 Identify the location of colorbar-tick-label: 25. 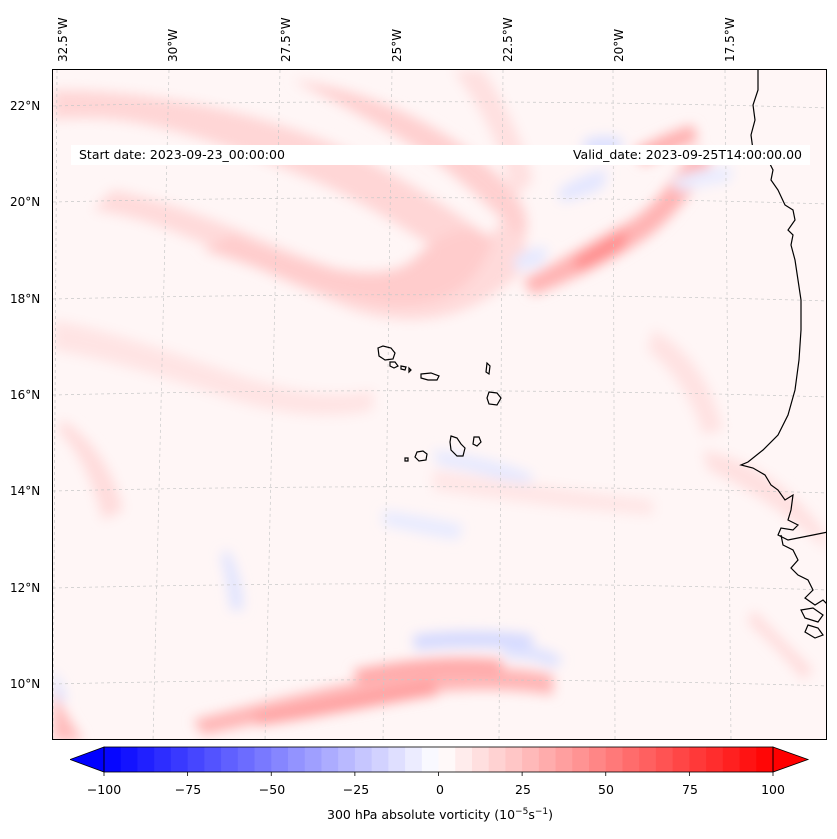
(523, 789).